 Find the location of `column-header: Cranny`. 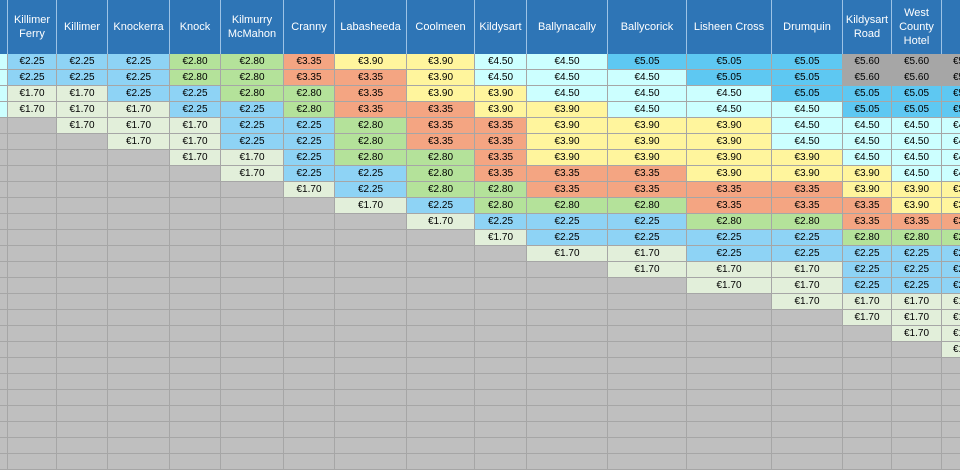

column-header: Cranny is located at coordinates (309, 27).